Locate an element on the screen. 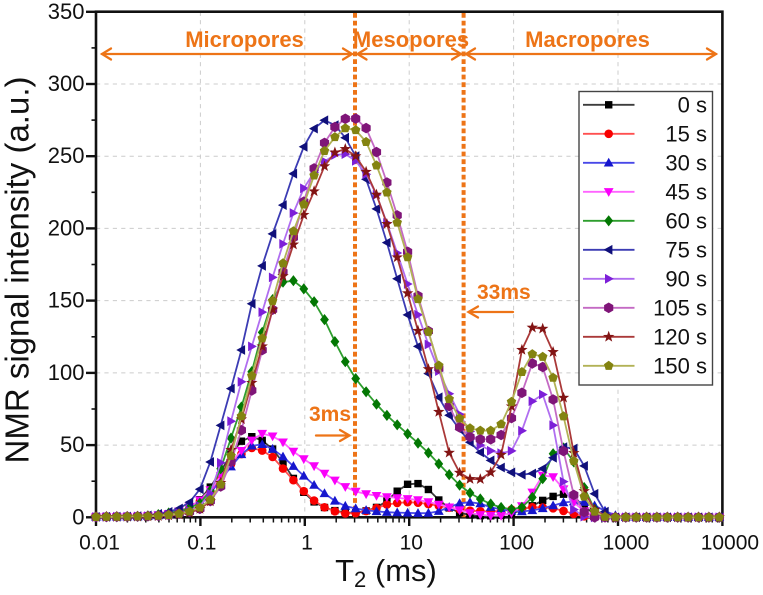  svg-text: 45 s is located at coordinates (686, 192).